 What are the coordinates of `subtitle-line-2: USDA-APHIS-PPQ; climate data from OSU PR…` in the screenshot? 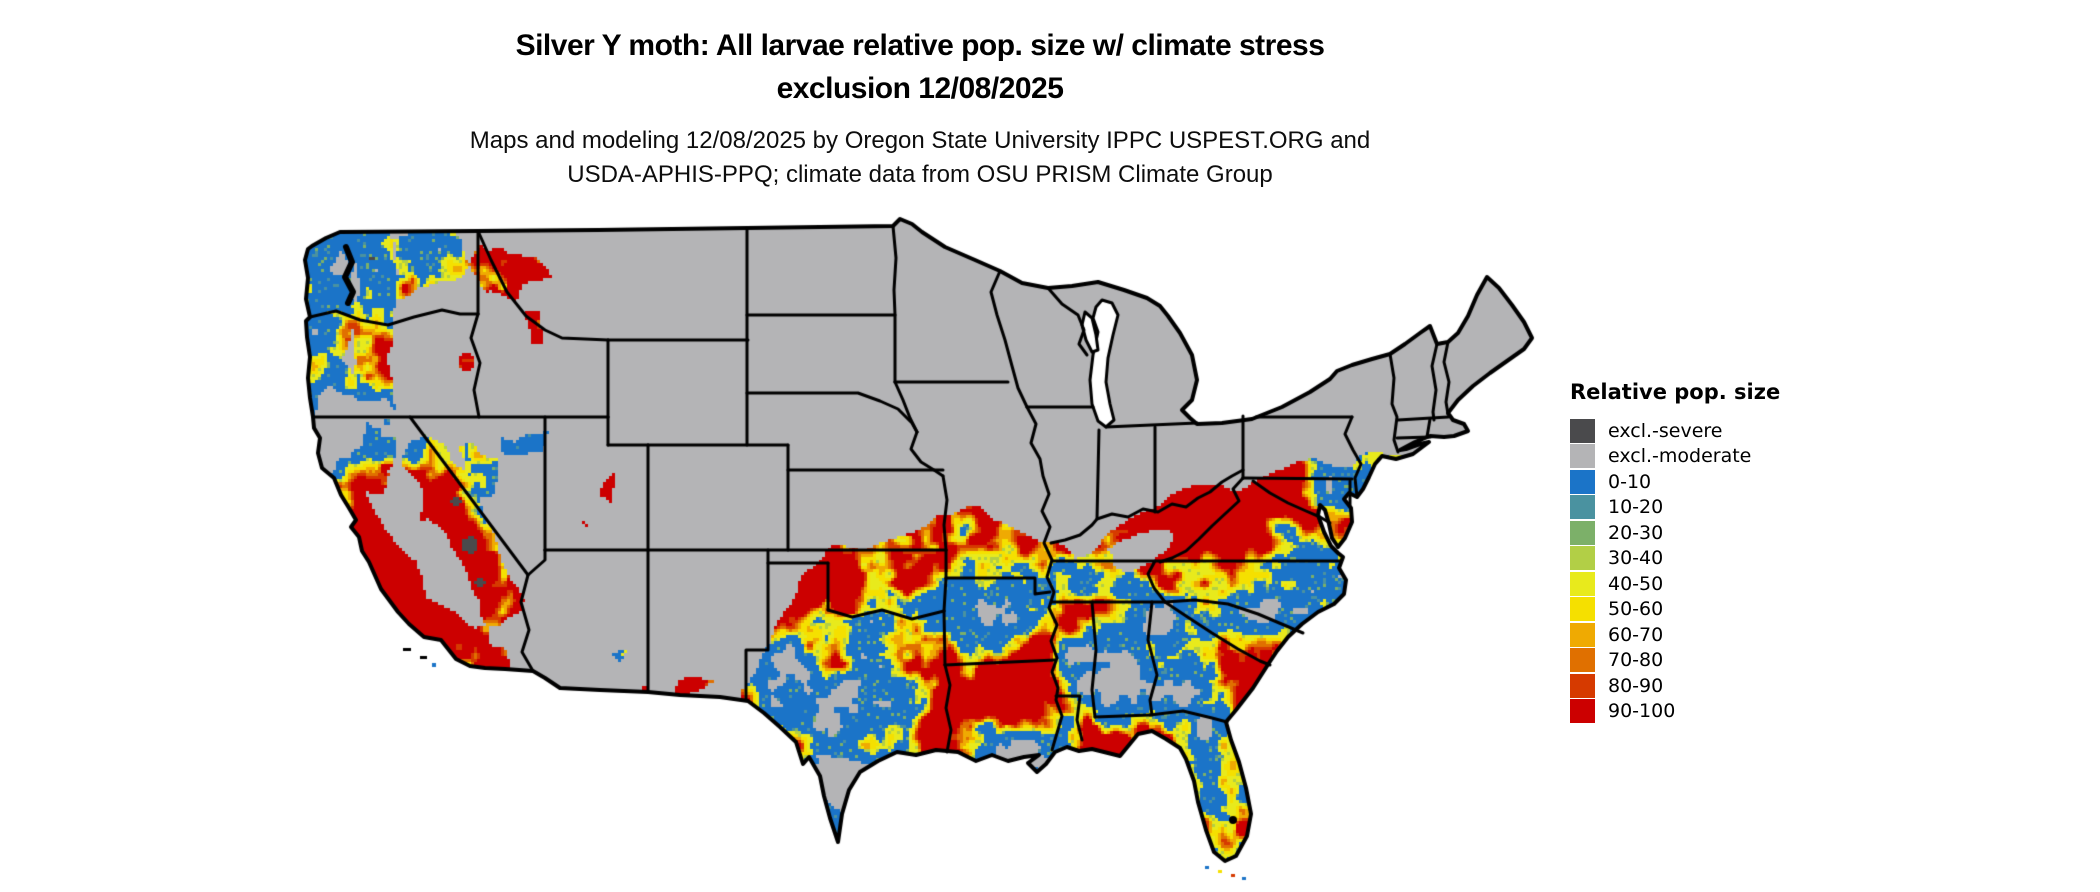 It's located at (920, 174).